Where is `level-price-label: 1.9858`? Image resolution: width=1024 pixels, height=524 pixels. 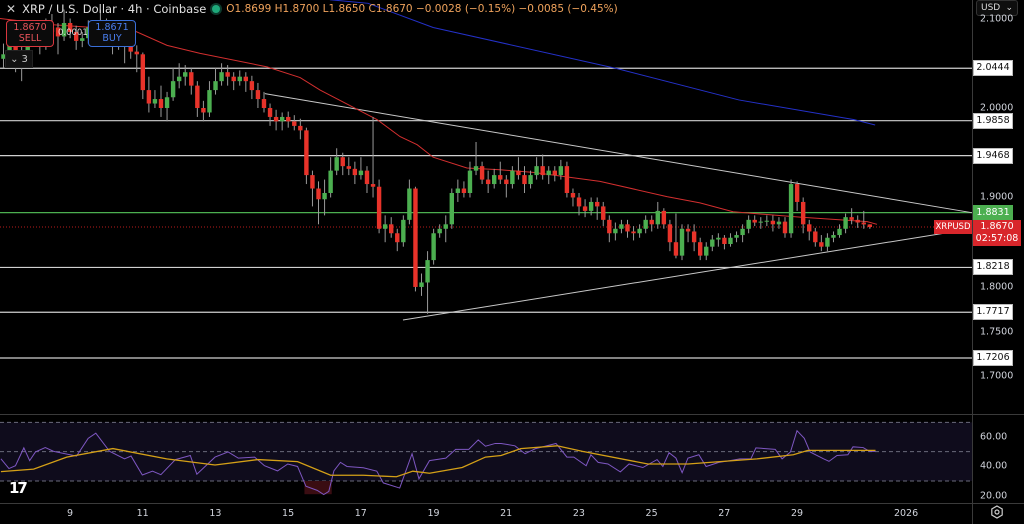 level-price-label: 1.9858 is located at coordinates (993, 120).